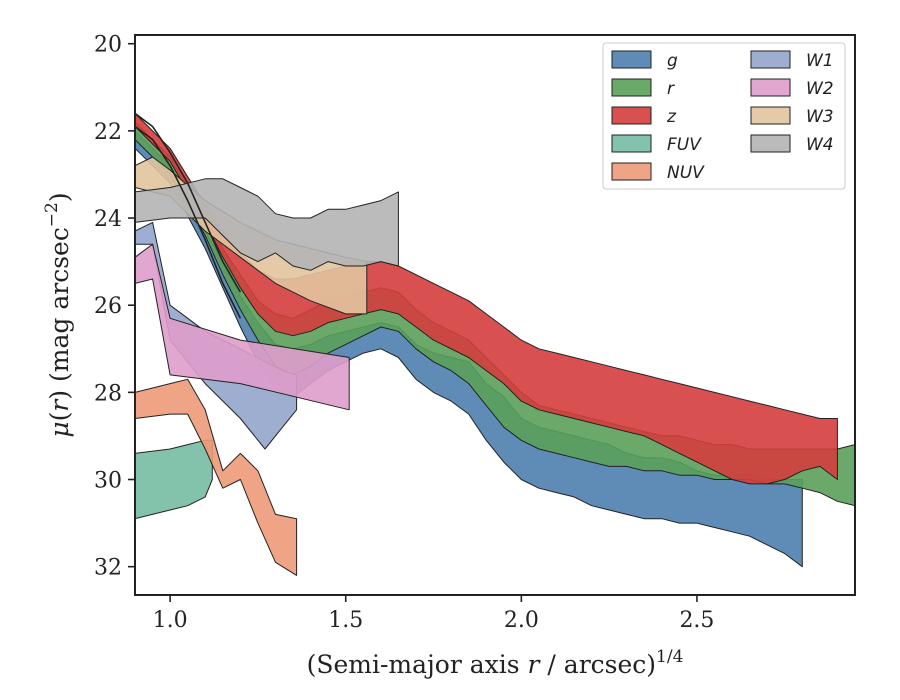  What do you see at coordinates (820, 145) in the screenshot?
I see `legend-label: W4` at bounding box center [820, 145].